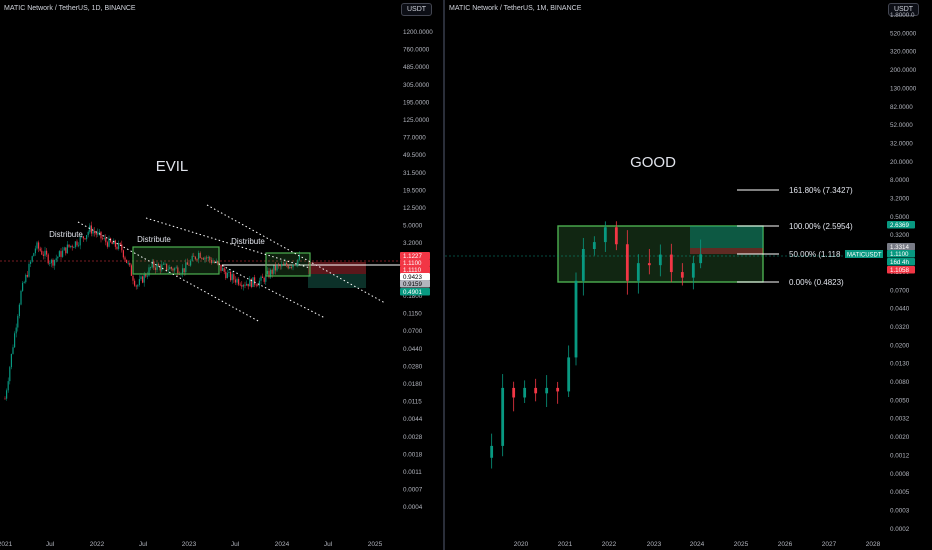 The width and height of the screenshot is (932, 550). I want to click on right-price-tick: 0.0003, so click(900, 510).